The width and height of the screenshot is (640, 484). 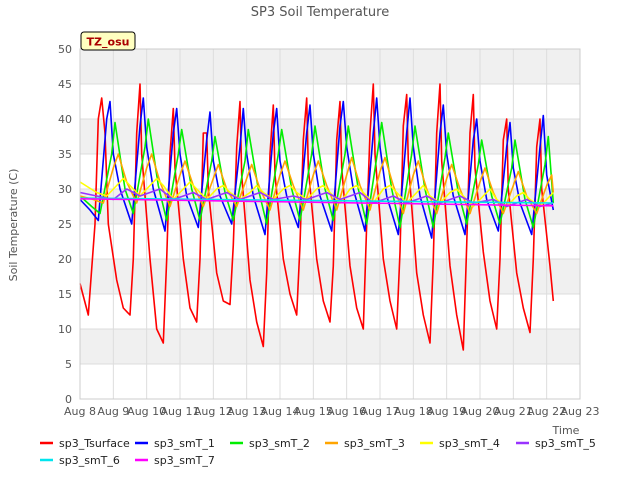 What do you see at coordinates (65, 154) in the screenshot?
I see `y-tick-label: 35` at bounding box center [65, 154].